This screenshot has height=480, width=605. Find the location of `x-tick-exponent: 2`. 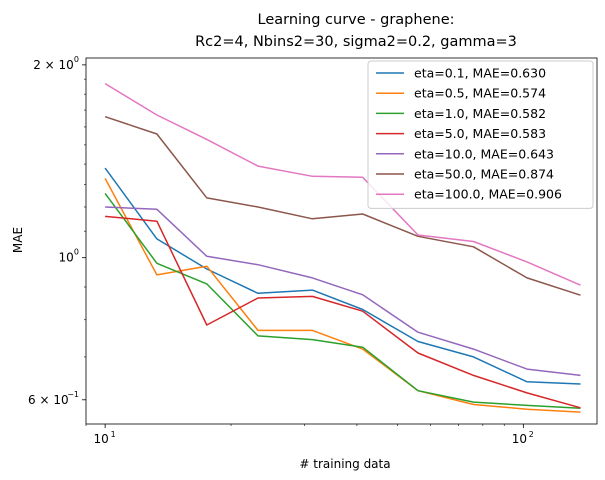

x-tick-exponent: 2 is located at coordinates (531, 434).